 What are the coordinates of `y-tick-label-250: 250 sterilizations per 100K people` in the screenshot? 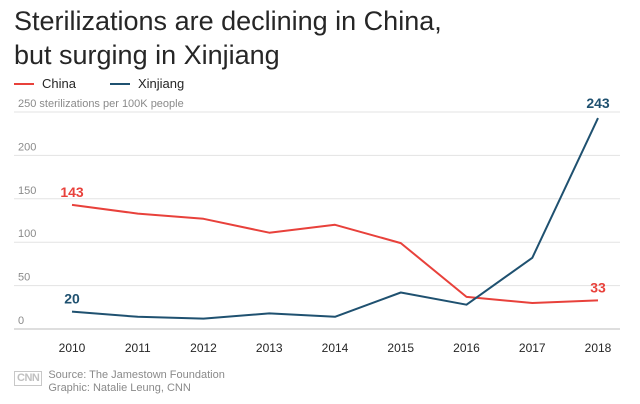 It's located at (101, 104).